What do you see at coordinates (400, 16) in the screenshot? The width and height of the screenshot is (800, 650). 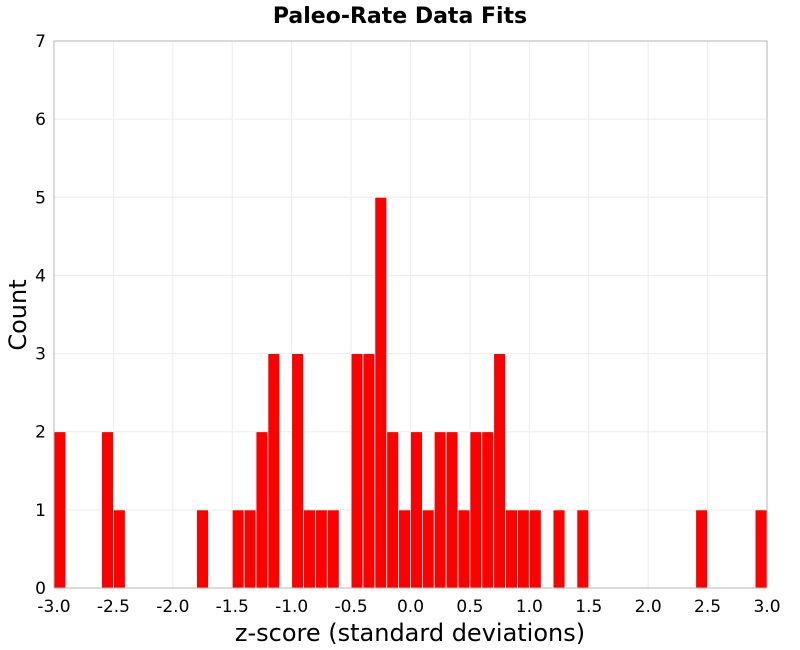 I see `chart-title: Paleo-Rate Data Fits` at bounding box center [400, 16].